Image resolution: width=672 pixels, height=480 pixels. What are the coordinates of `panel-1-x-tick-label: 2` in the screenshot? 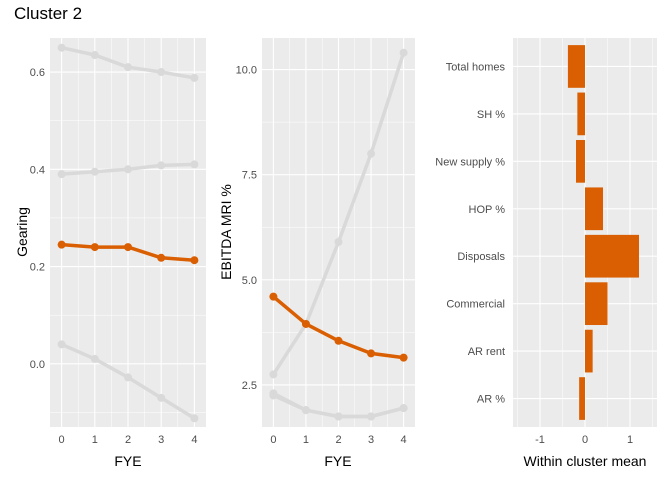 It's located at (128, 440).